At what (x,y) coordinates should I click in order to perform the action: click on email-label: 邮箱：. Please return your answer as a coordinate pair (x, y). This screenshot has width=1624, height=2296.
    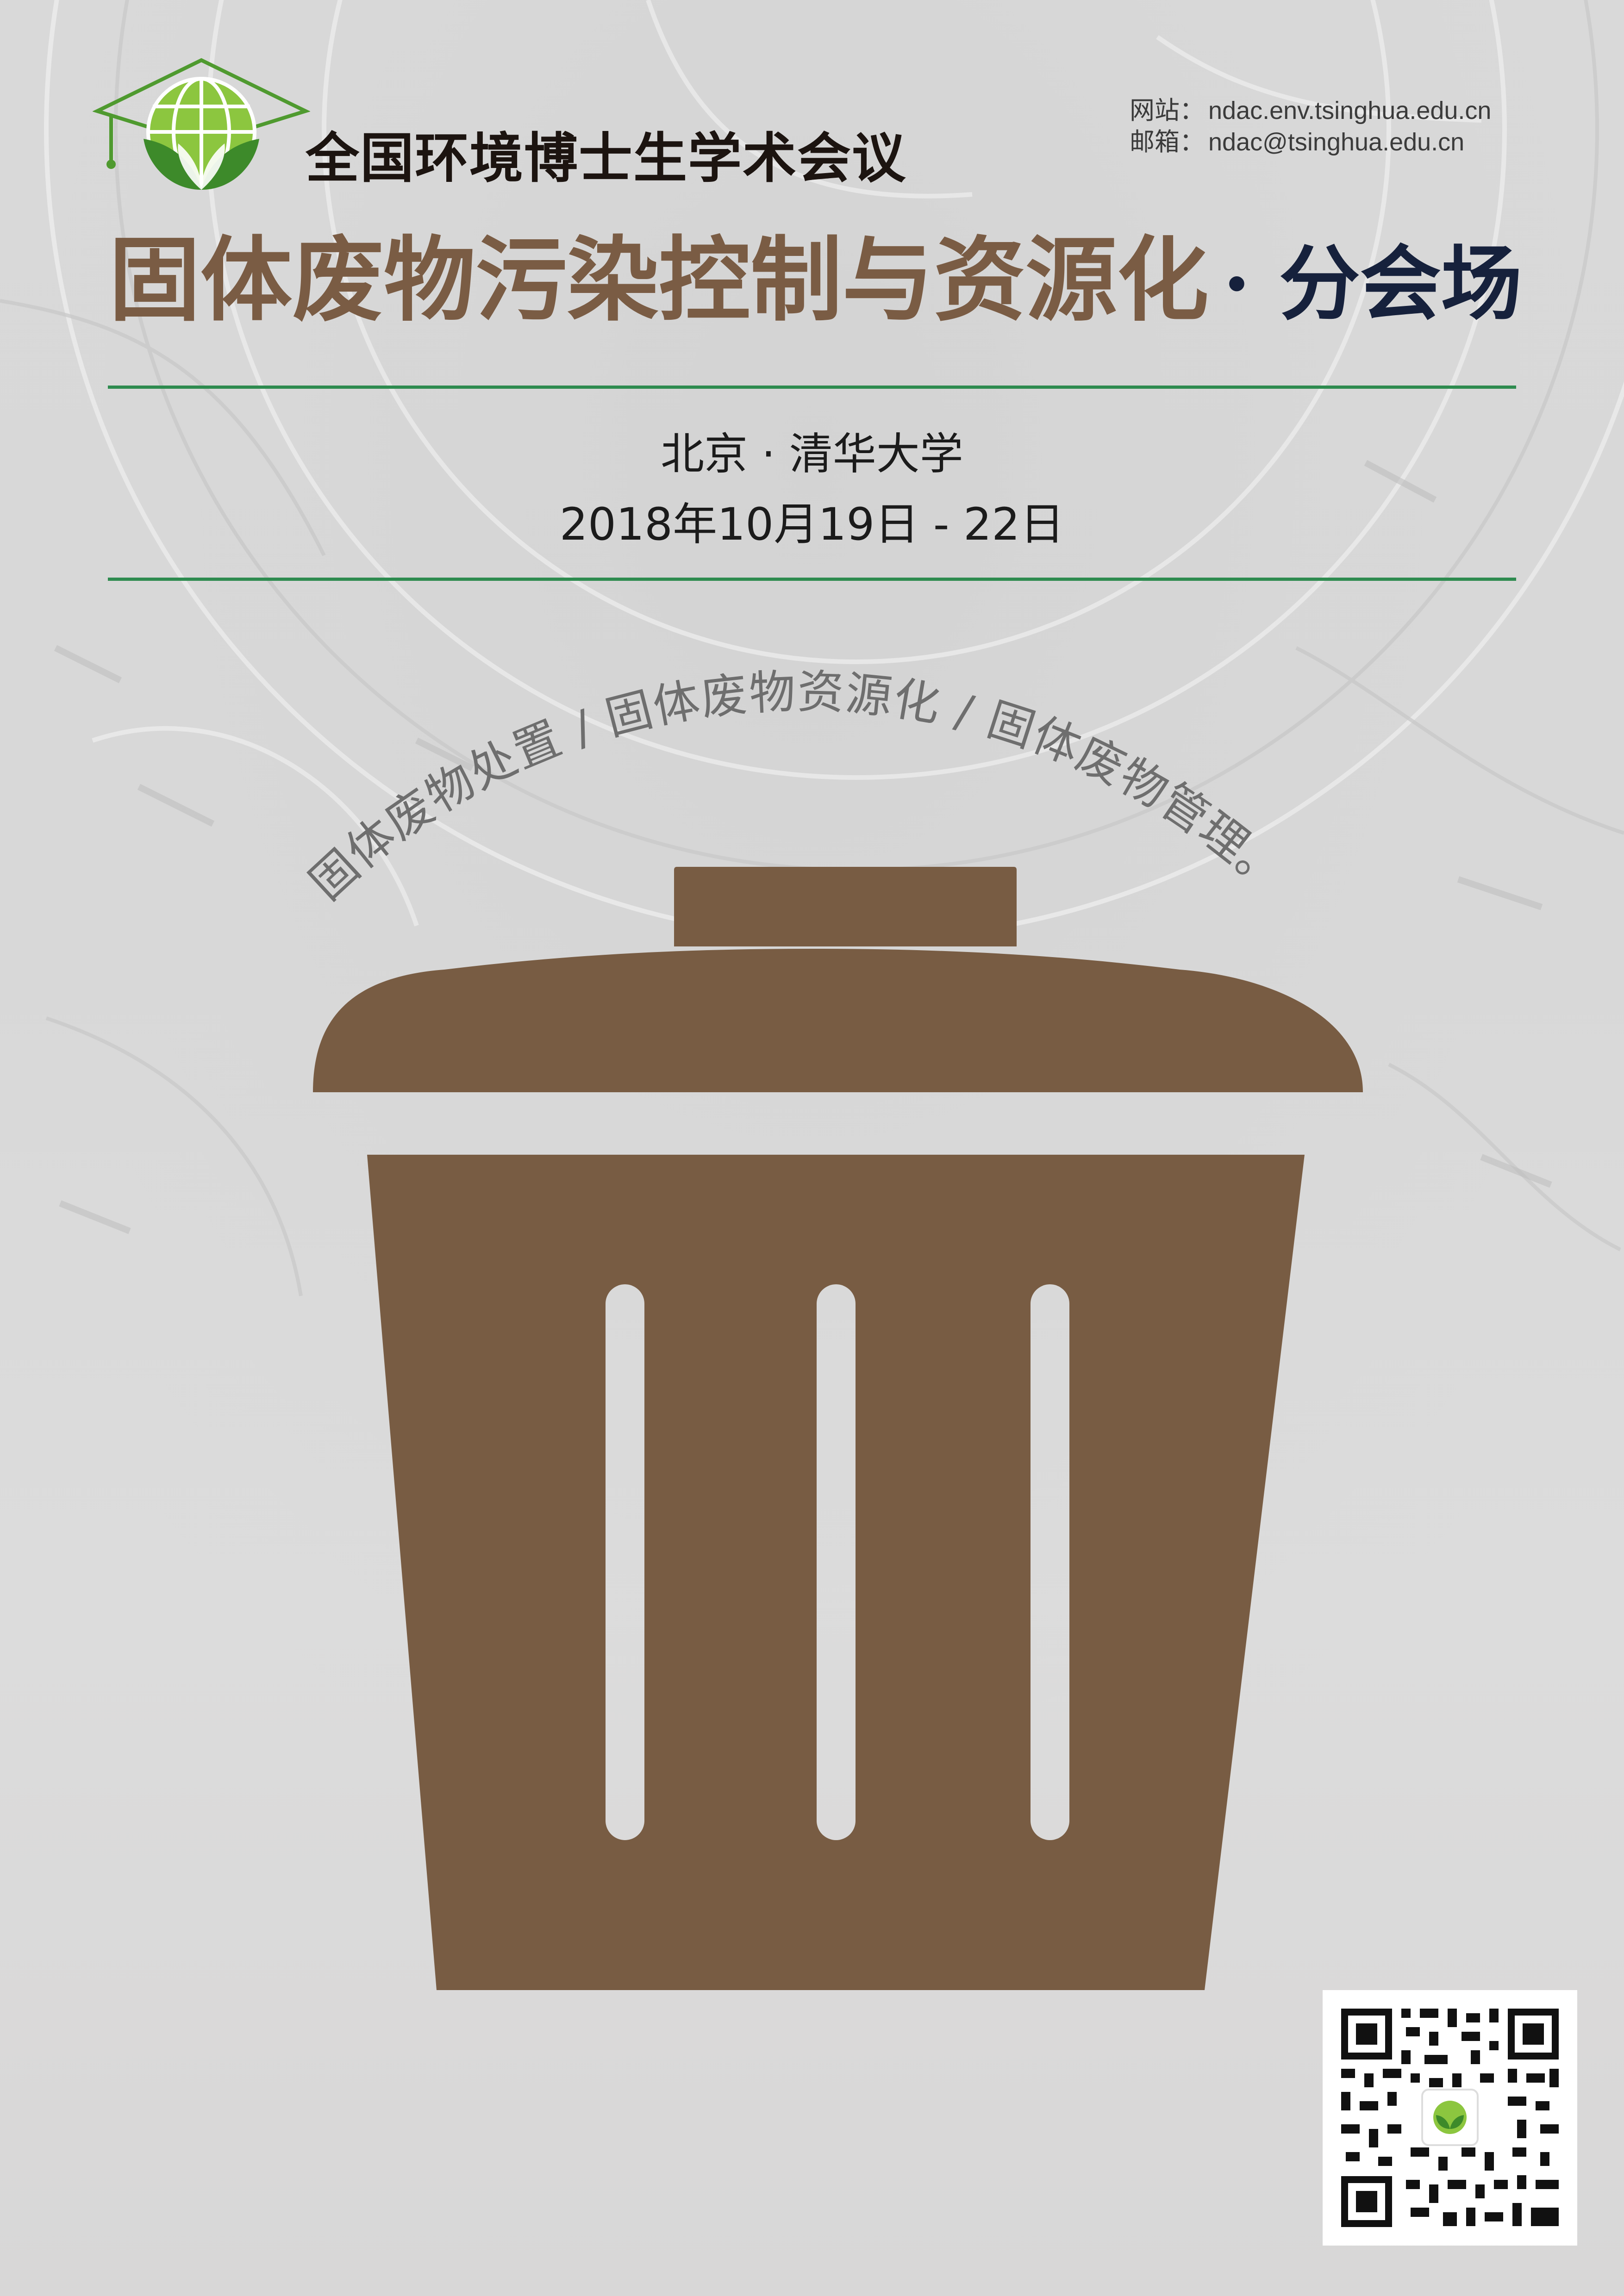
    Looking at the image, I should click on (1167, 142).